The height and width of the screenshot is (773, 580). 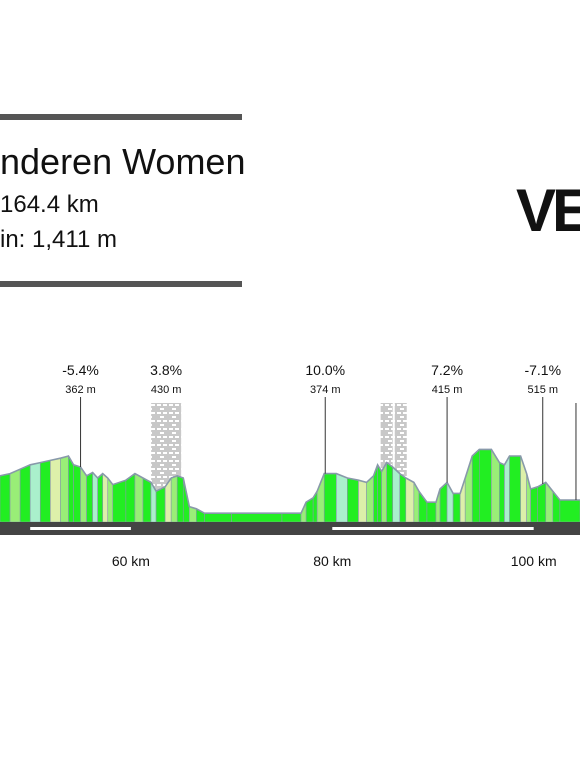 What do you see at coordinates (80, 370) in the screenshot?
I see `climb-gradient: -5.4%` at bounding box center [80, 370].